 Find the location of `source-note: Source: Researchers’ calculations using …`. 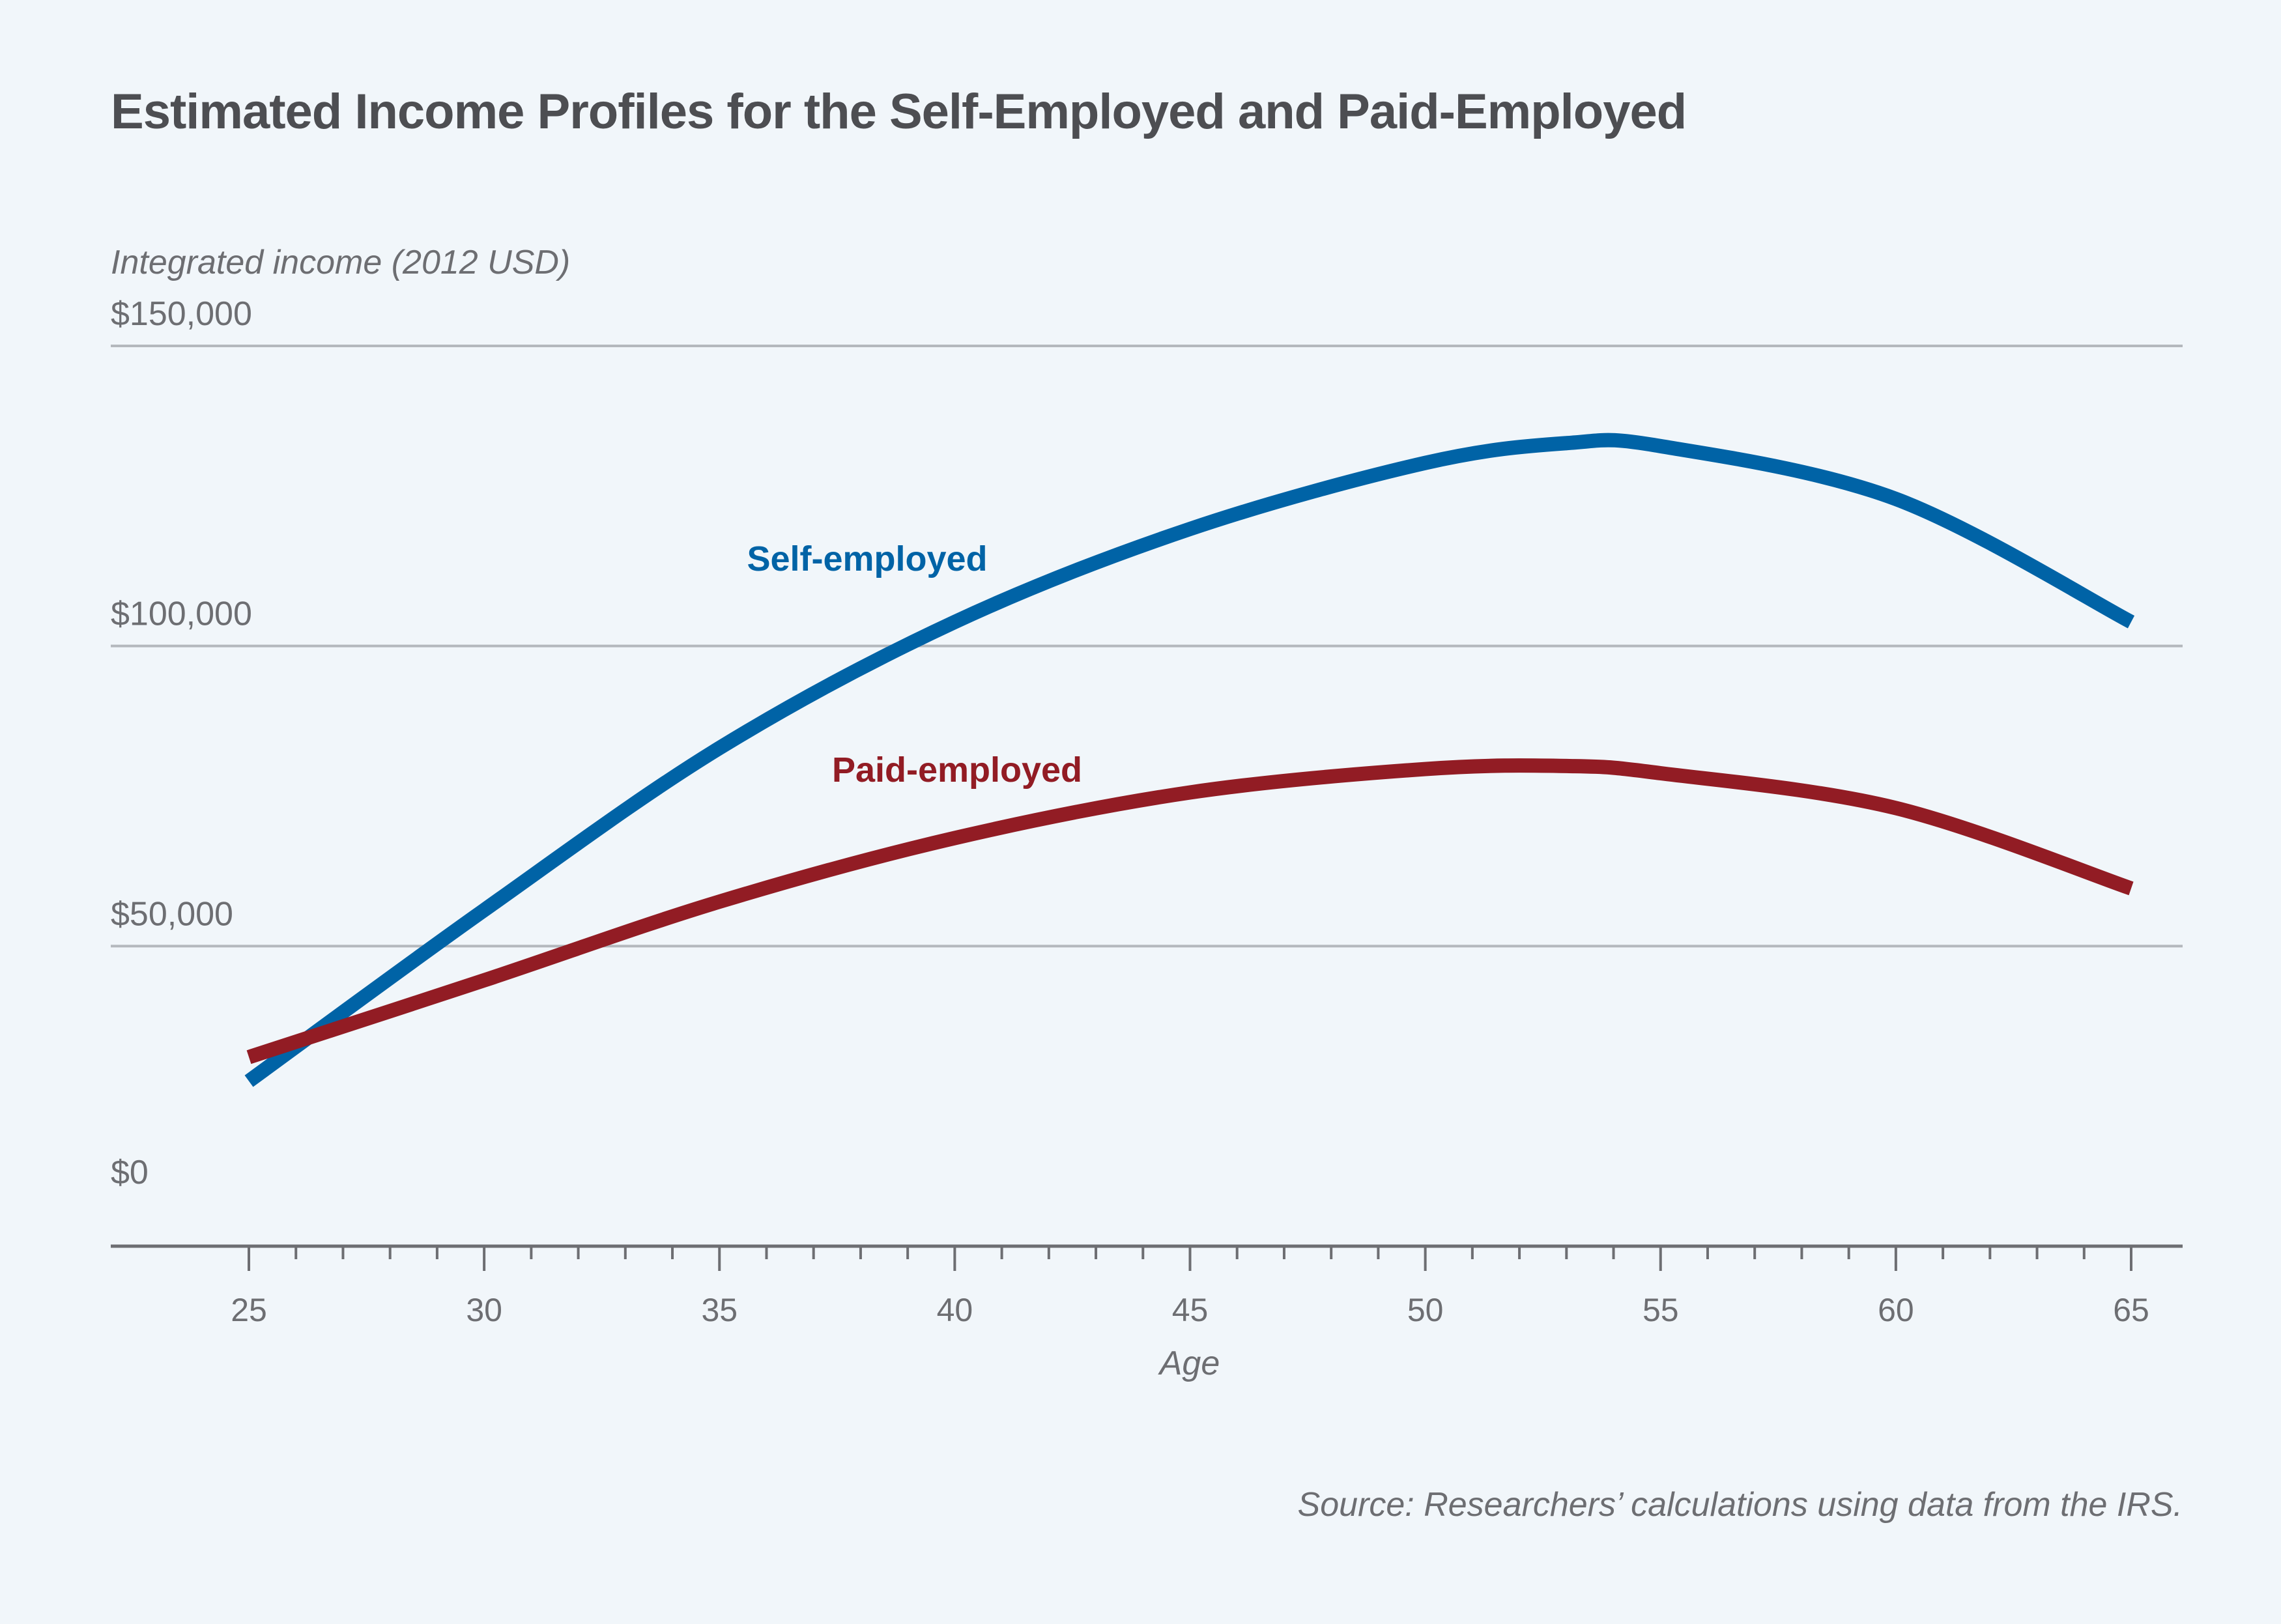

source-note: Source: Researchers’ calculations using … is located at coordinates (1740, 1505).